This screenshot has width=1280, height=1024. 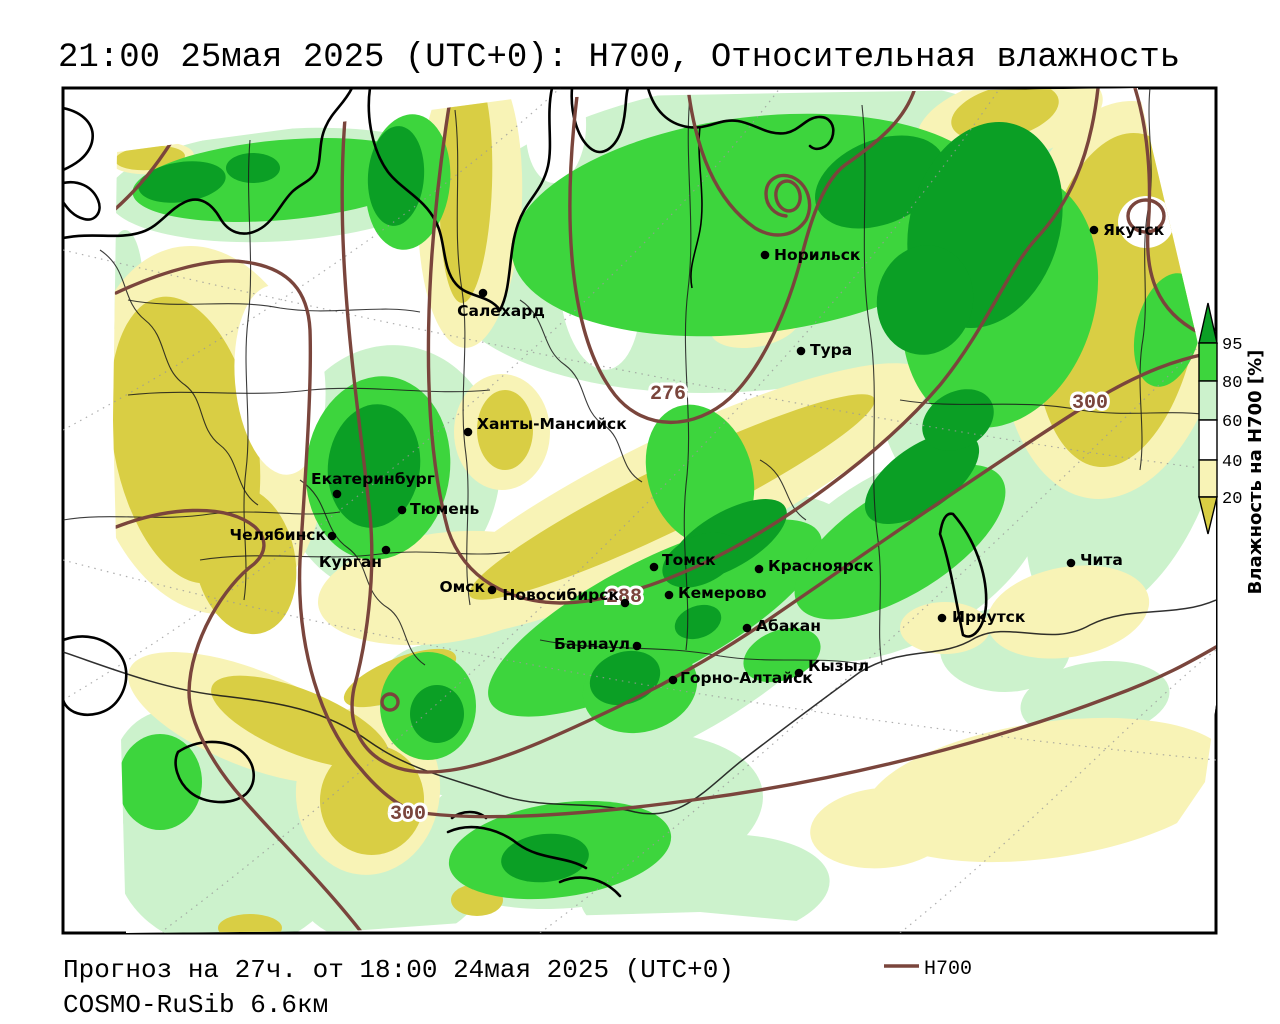 I want to click on city-marker: Чита, so click(x=1094, y=560).